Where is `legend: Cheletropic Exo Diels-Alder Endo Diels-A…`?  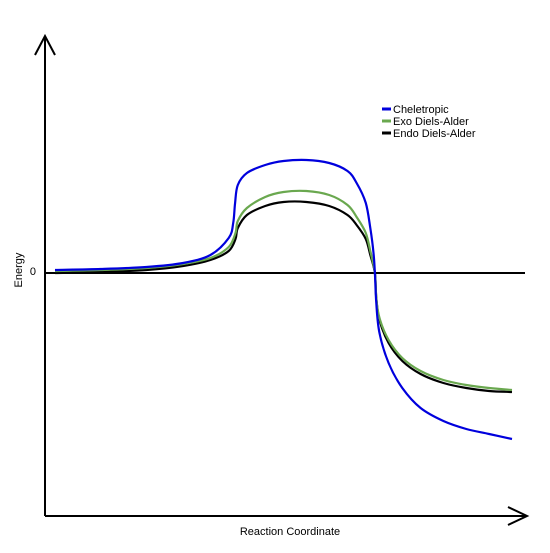
legend: Cheletropic Exo Diels-Alder Endo Diels-A… is located at coordinates (429, 122).